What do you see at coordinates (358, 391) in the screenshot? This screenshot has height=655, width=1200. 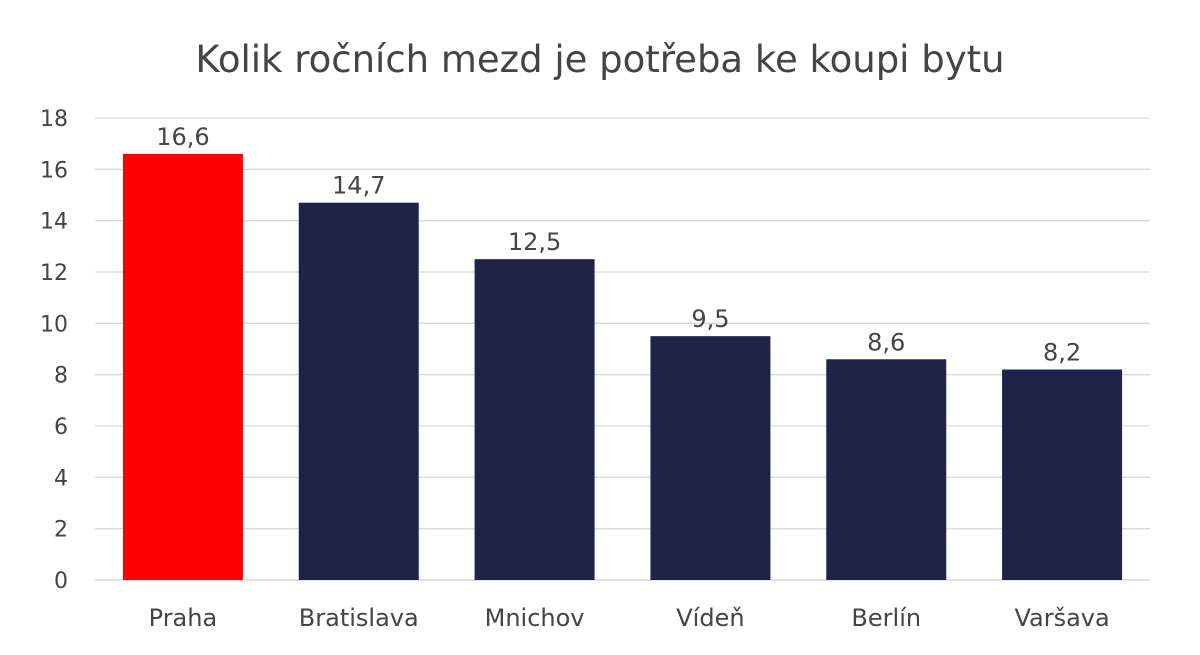 I see `bar-bratislava` at bounding box center [358, 391].